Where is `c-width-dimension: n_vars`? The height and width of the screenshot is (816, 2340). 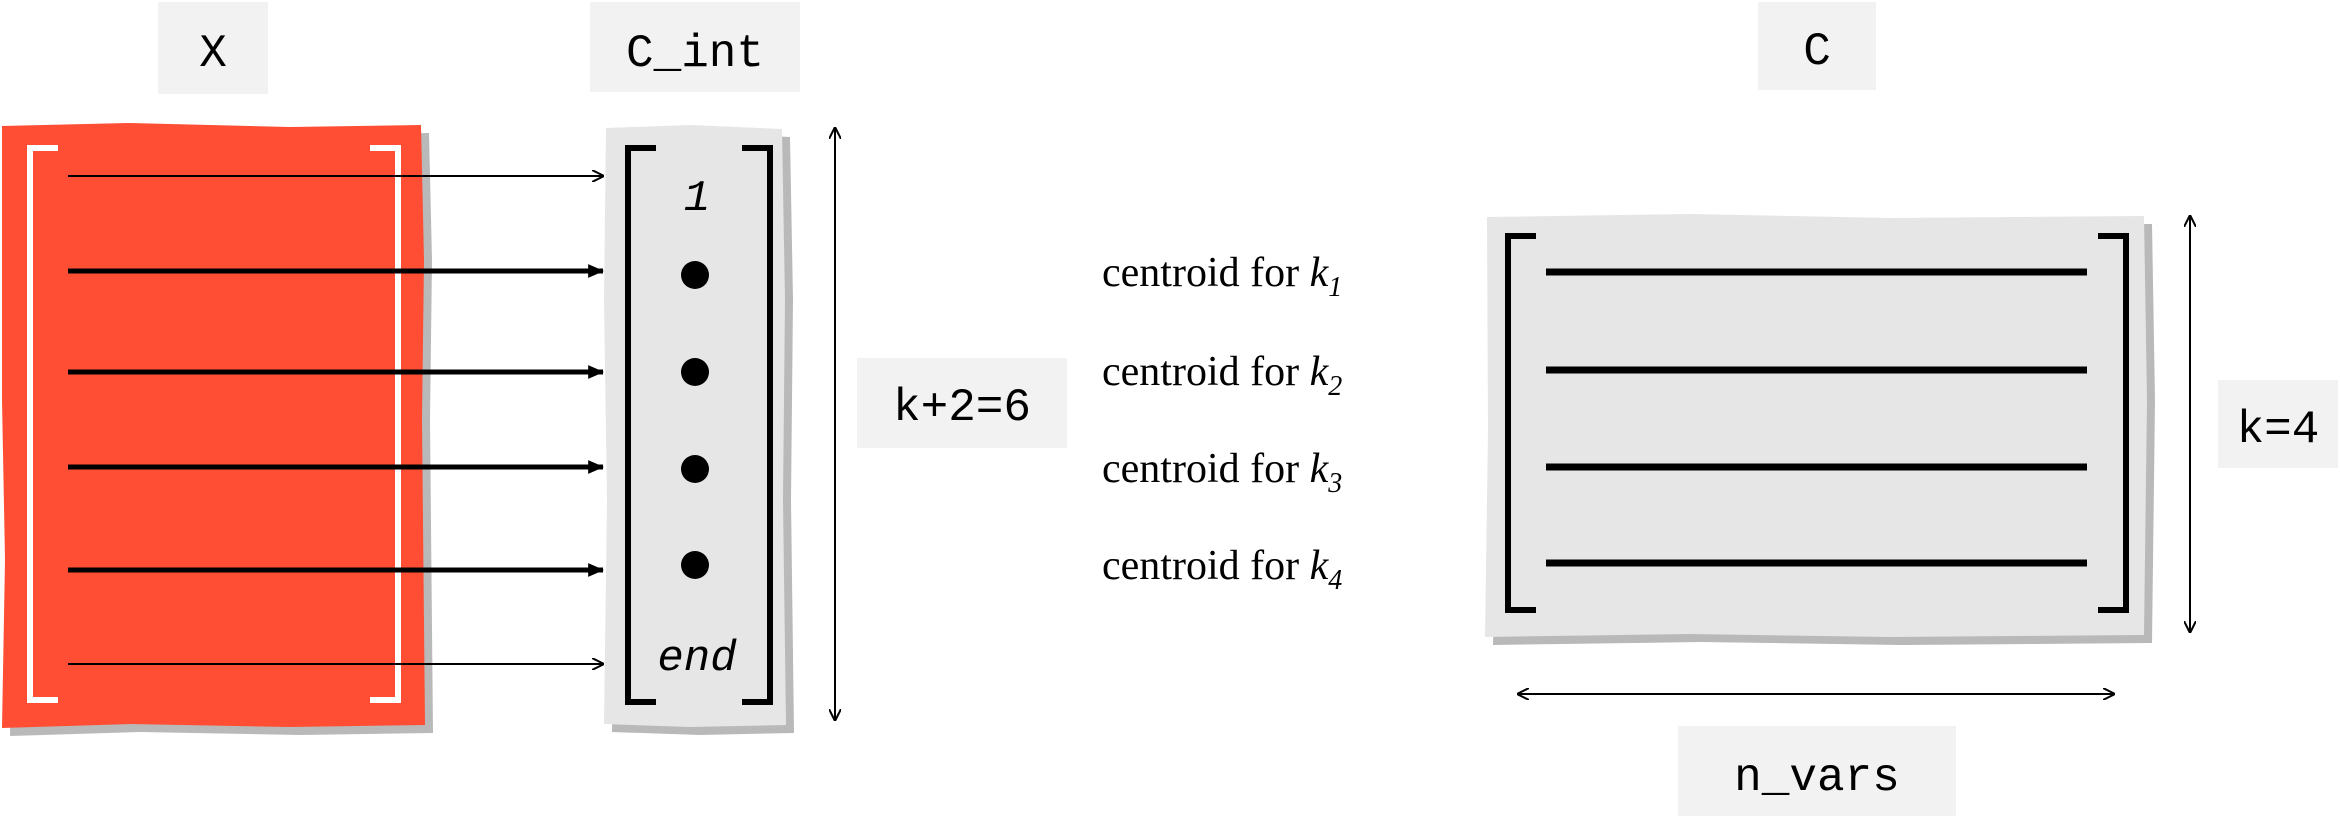
c-width-dimension: n_vars is located at coordinates (1816, 755).